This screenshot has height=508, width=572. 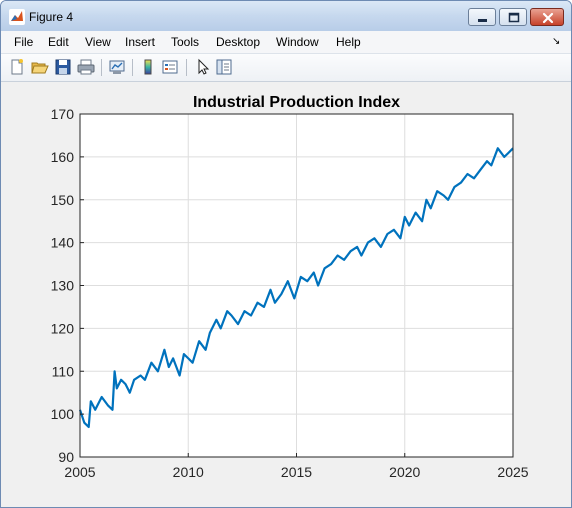 I want to click on menu-insert: Insert, so click(x=140, y=42).